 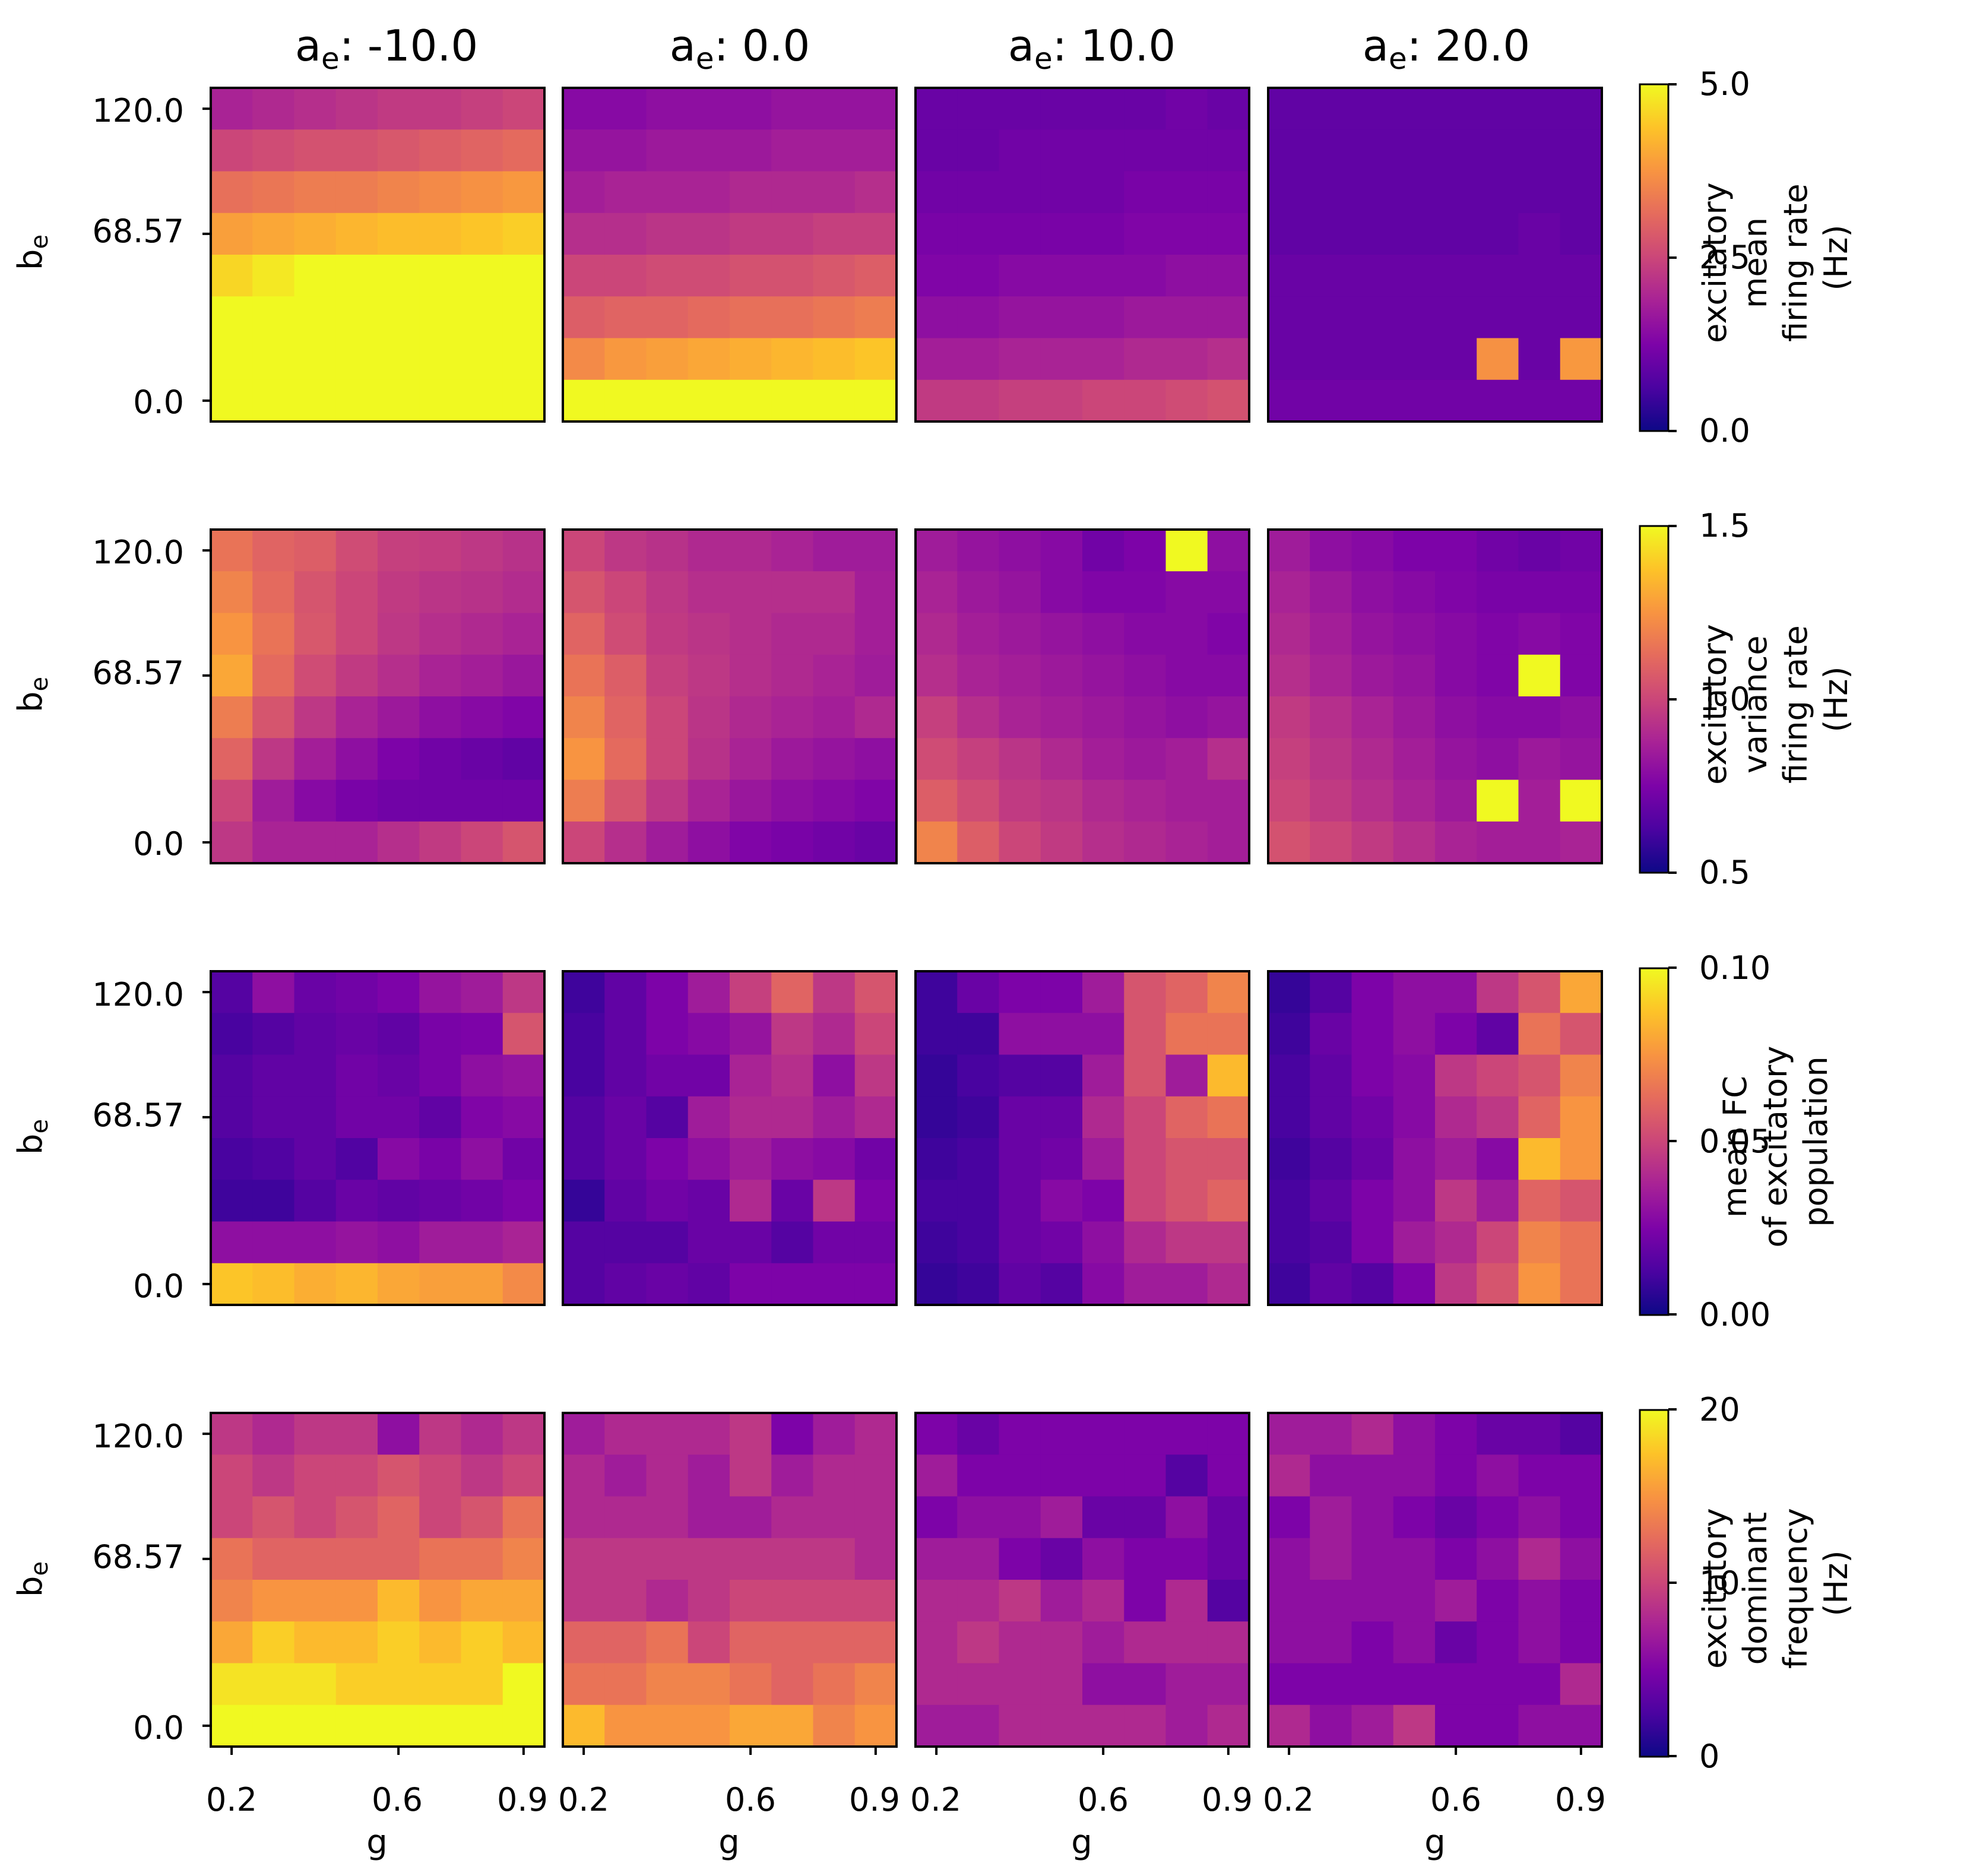 I want to click on col-title-value: : -10.0, so click(x=409, y=46).